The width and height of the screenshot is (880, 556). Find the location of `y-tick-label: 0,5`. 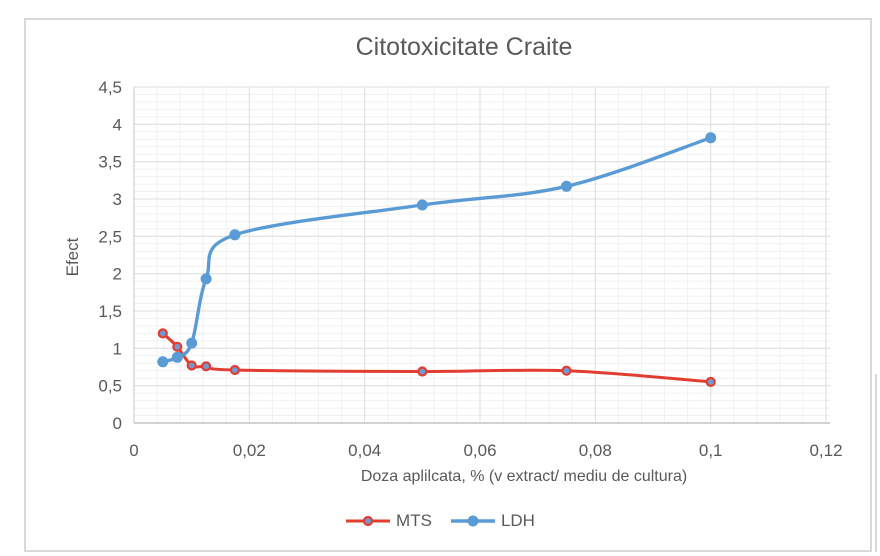

y-tick-label: 0,5 is located at coordinates (110, 386).